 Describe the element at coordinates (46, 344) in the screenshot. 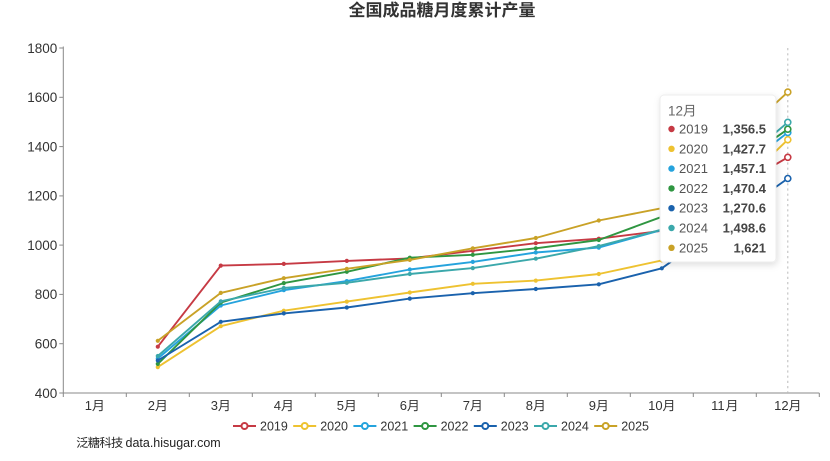

I see `svg-text: 600` at that location.